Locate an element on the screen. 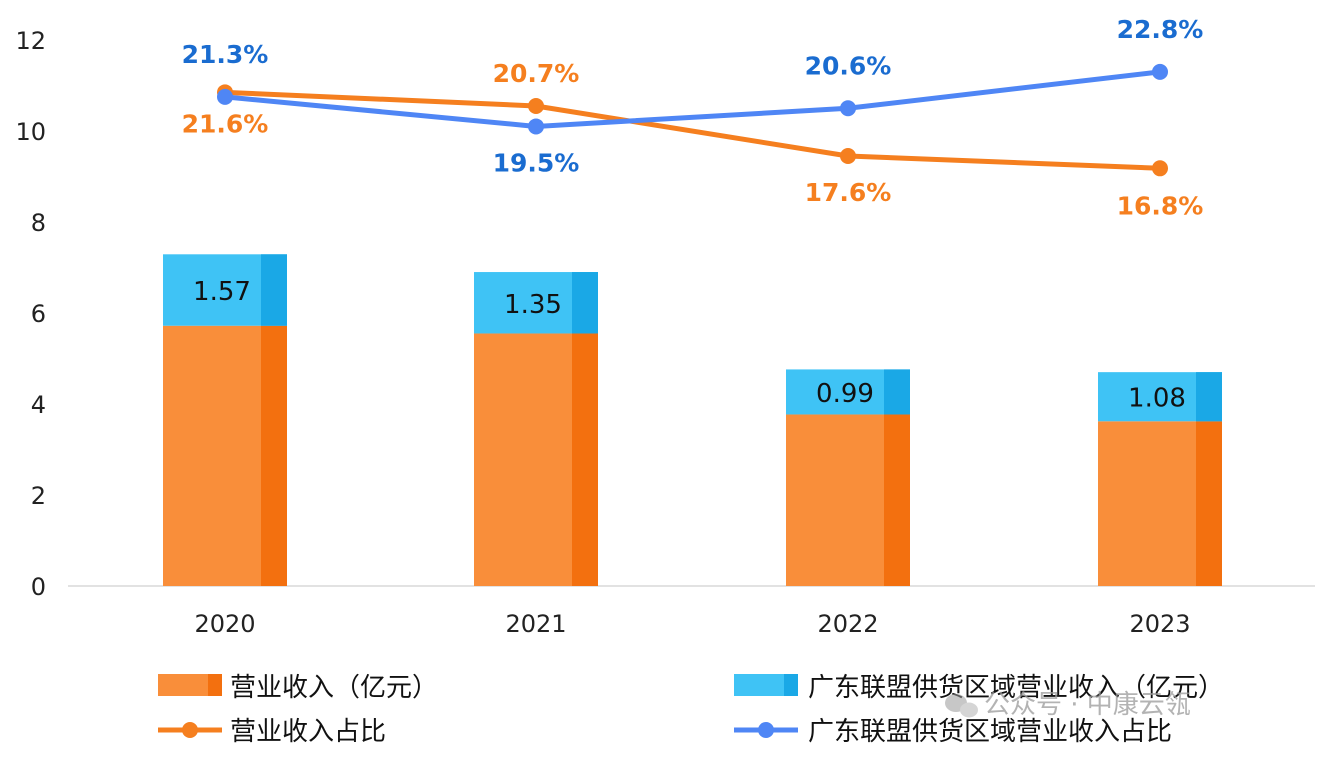 The image size is (1328, 758). guangdong-share-line is located at coordinates (692, 99).